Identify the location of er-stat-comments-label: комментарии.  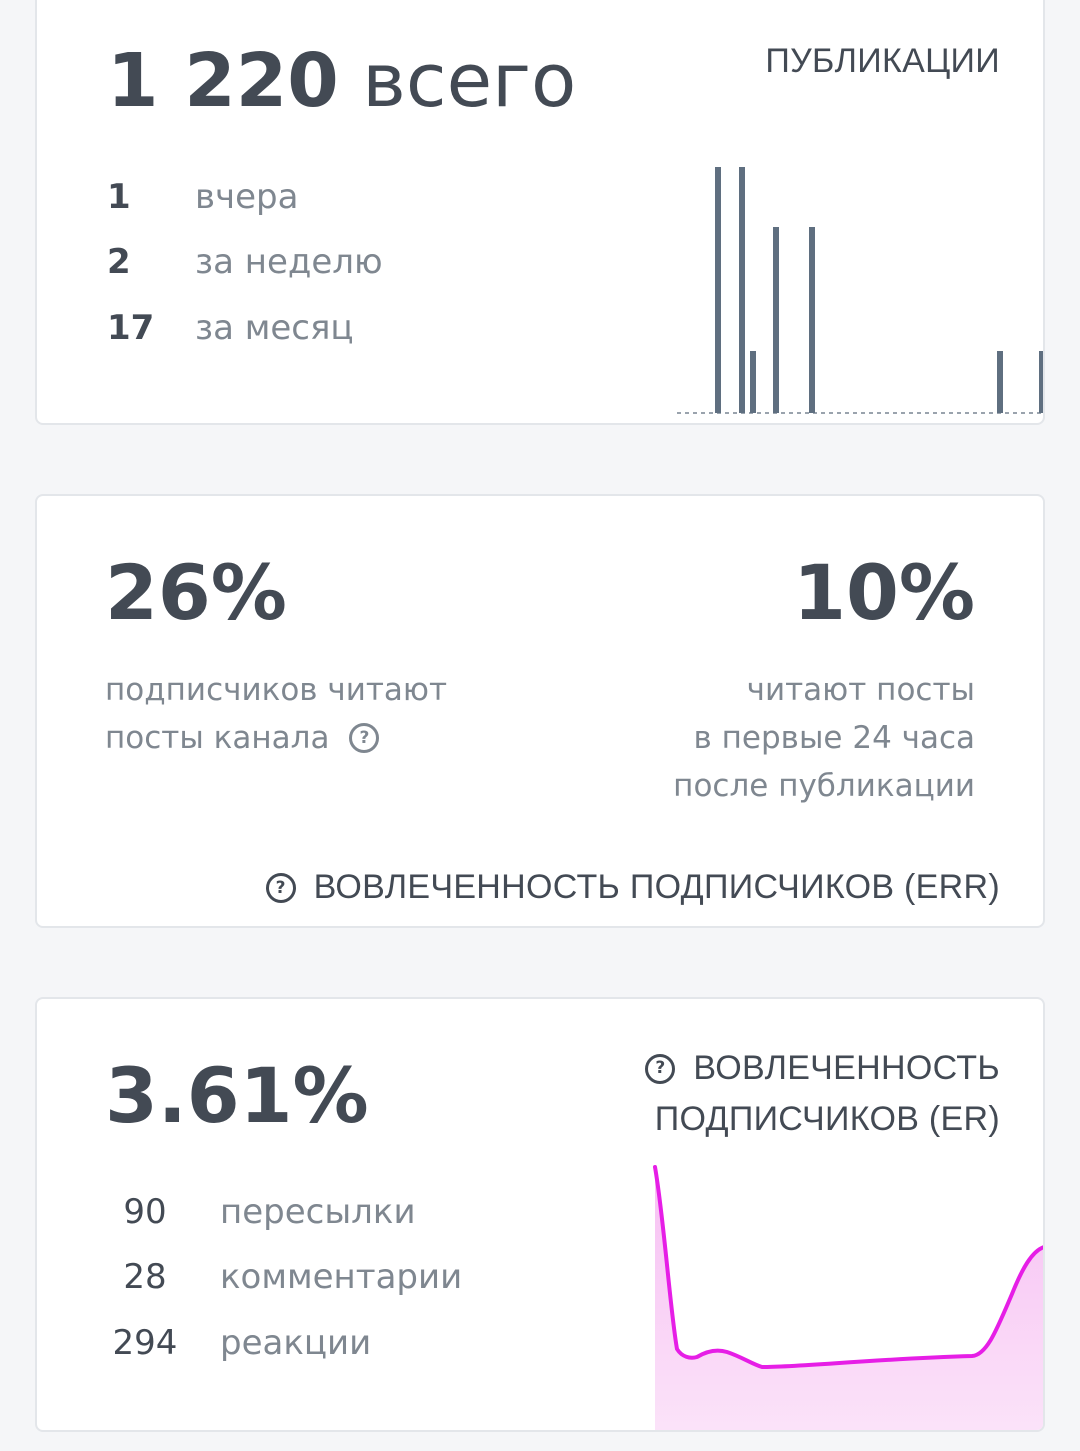
(341, 1277).